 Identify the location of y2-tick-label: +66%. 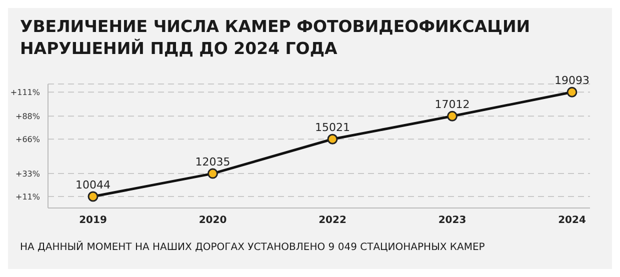
(28, 139).